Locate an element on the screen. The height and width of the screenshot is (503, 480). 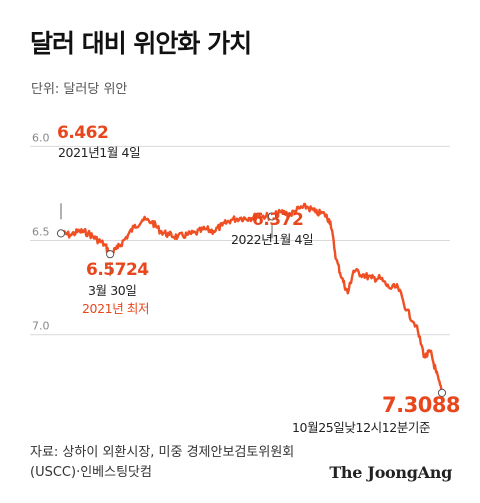
y-tick-label: 6.0 is located at coordinates (41, 137).